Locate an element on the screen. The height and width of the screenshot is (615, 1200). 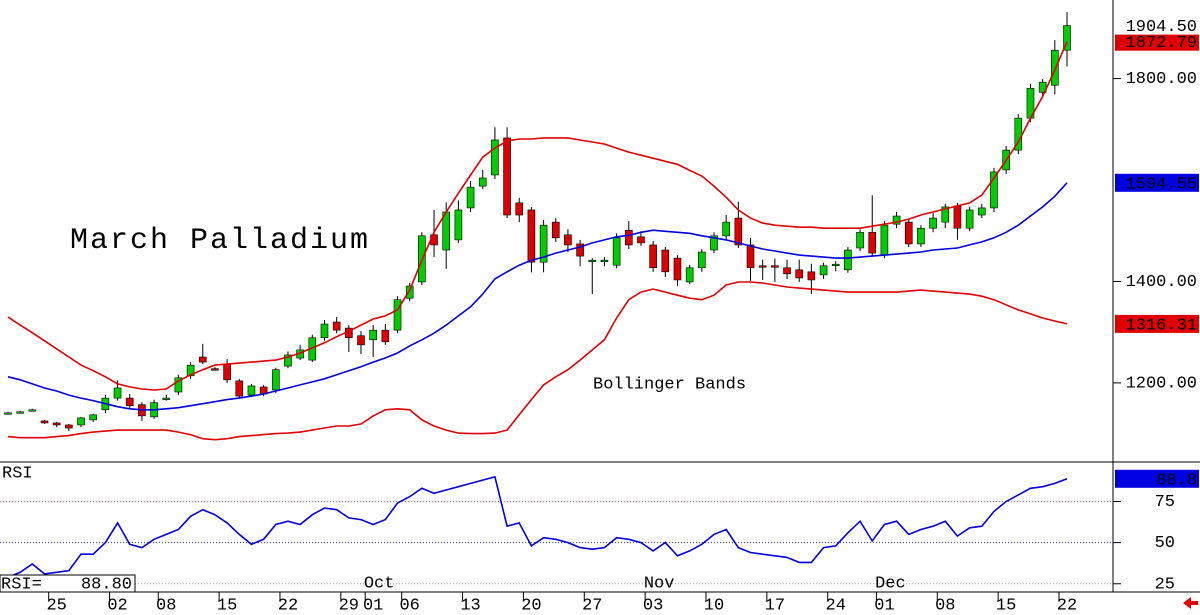
month-label: Nov is located at coordinates (659, 583).